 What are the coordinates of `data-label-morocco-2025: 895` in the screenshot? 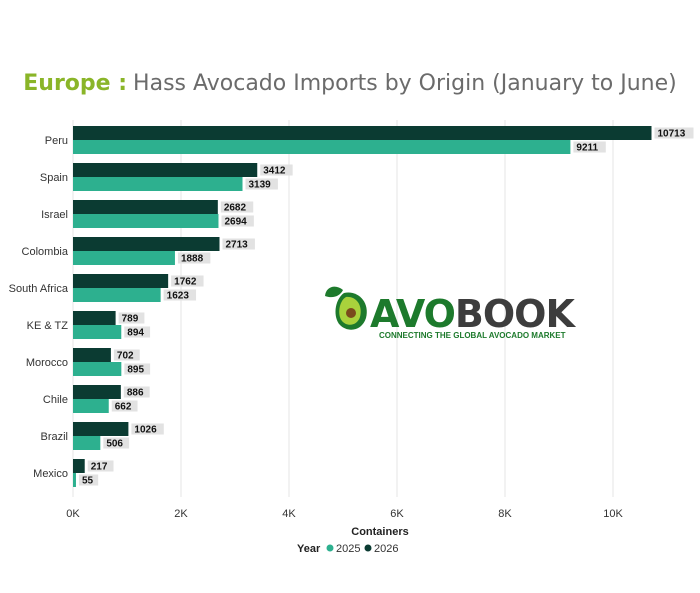 It's located at (135, 370).